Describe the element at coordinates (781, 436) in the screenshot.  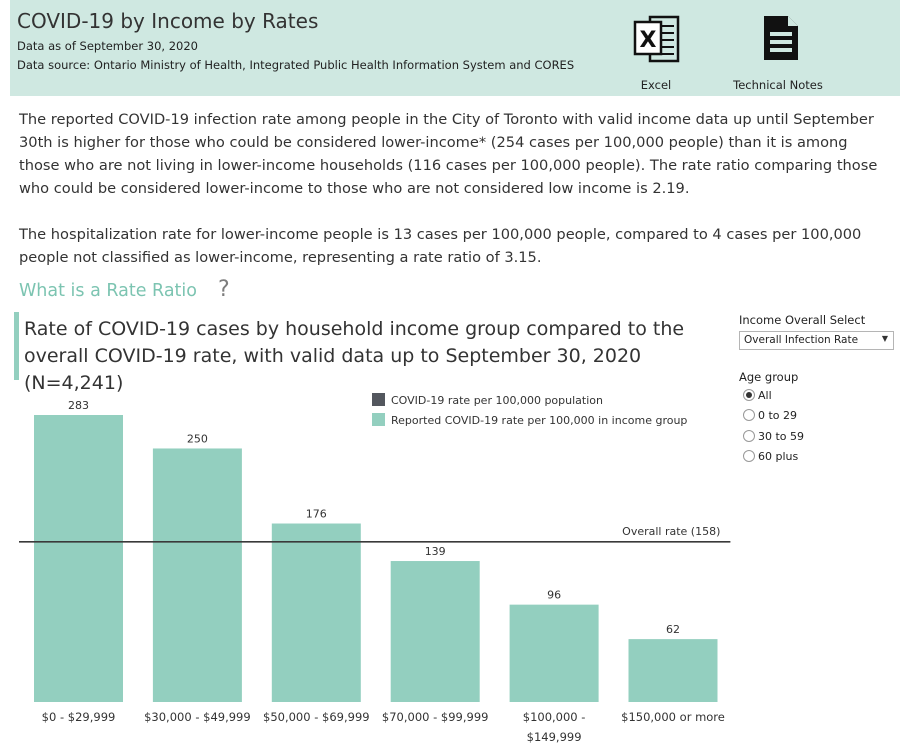
I see `age-radio-label: 30 to 59` at that location.